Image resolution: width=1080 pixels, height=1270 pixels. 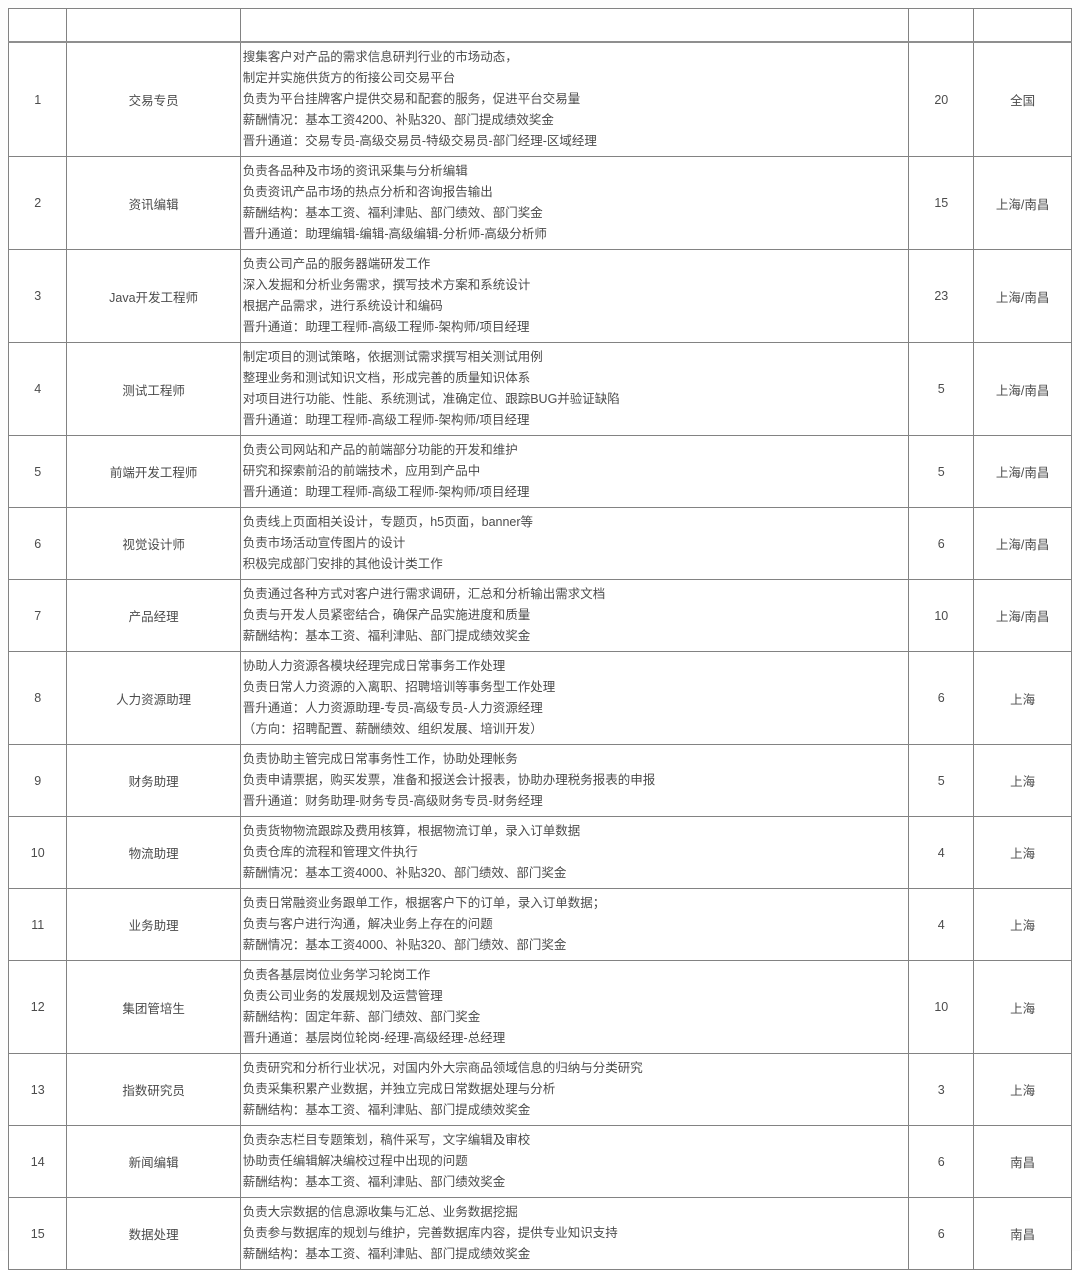 I want to click on job-description-line: 薪酬结构：基本工资、福利津贴、部门绩效、部门奖金, so click(x=392, y=213).